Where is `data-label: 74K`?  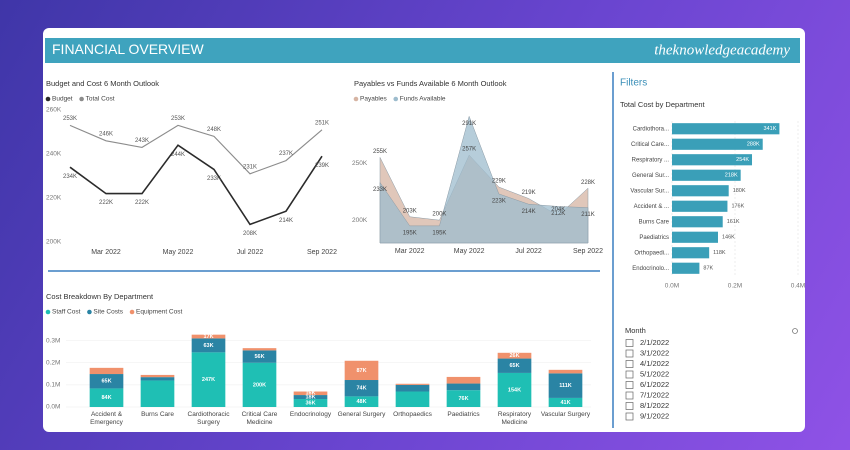 data-label: 74K is located at coordinates (361, 389).